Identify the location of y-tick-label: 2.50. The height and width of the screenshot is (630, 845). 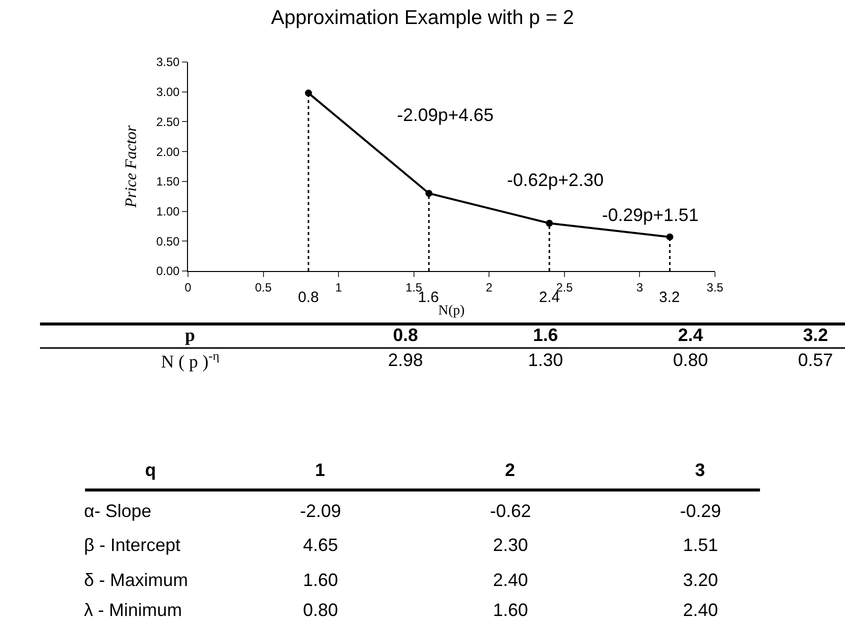
(168, 121).